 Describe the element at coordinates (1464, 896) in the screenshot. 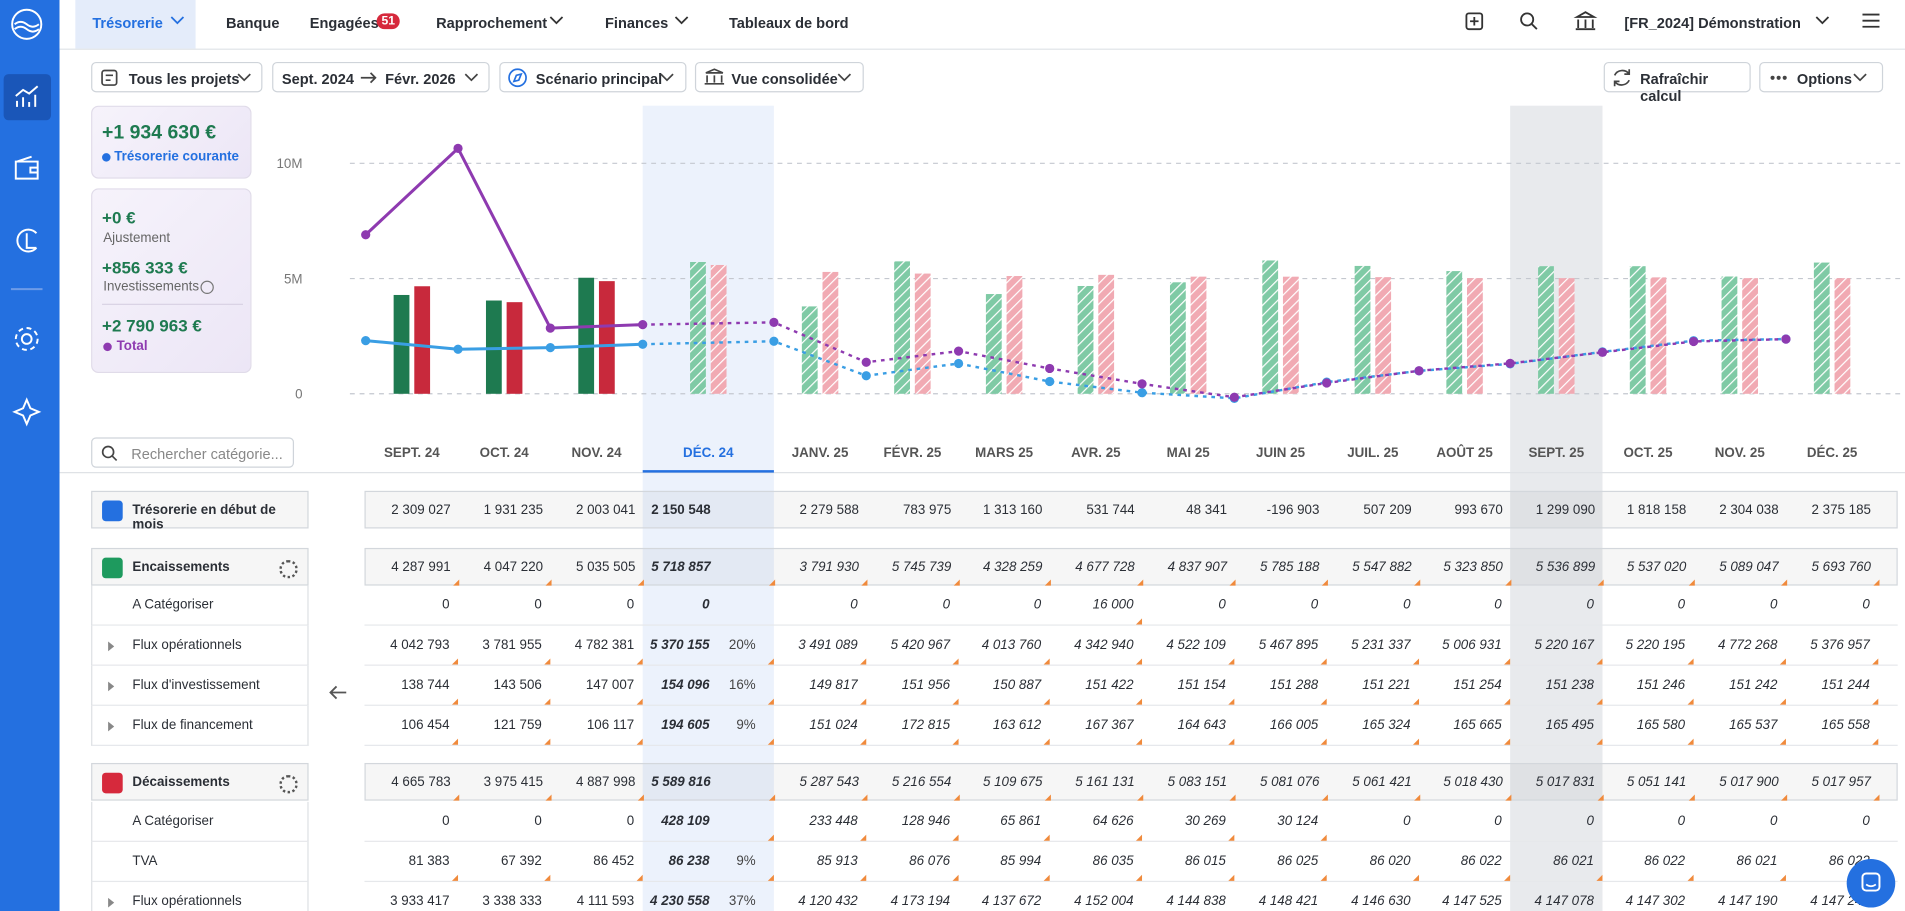

I see `cell: 4 147 525` at that location.